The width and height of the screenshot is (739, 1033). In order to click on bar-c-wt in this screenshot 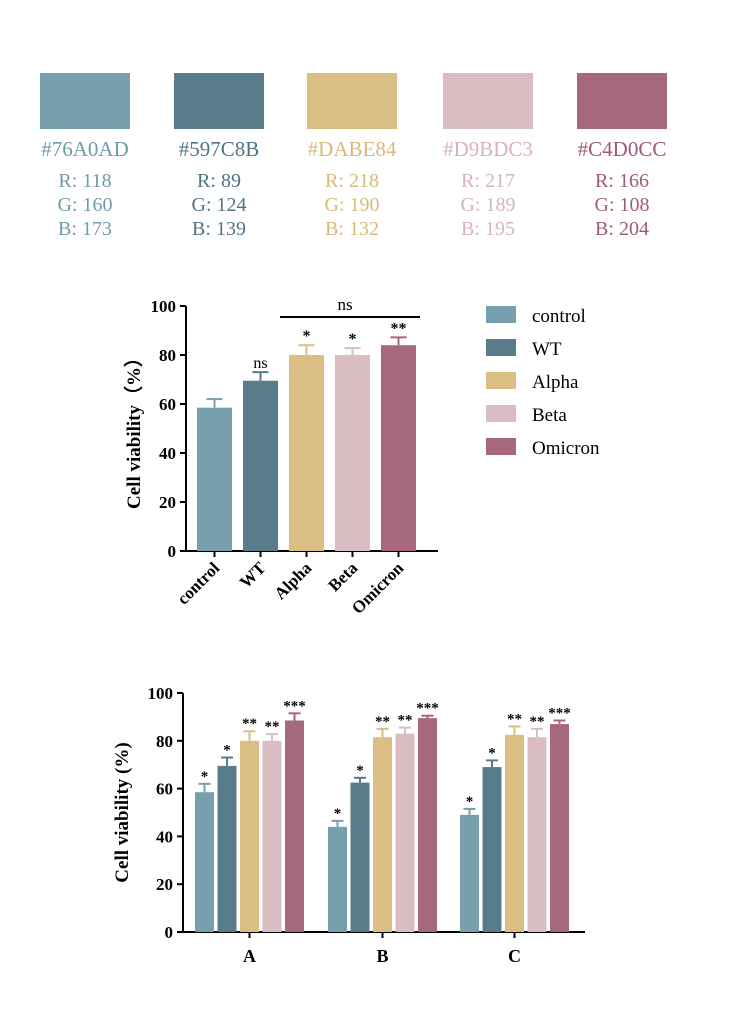, I will do `click(492, 849)`.